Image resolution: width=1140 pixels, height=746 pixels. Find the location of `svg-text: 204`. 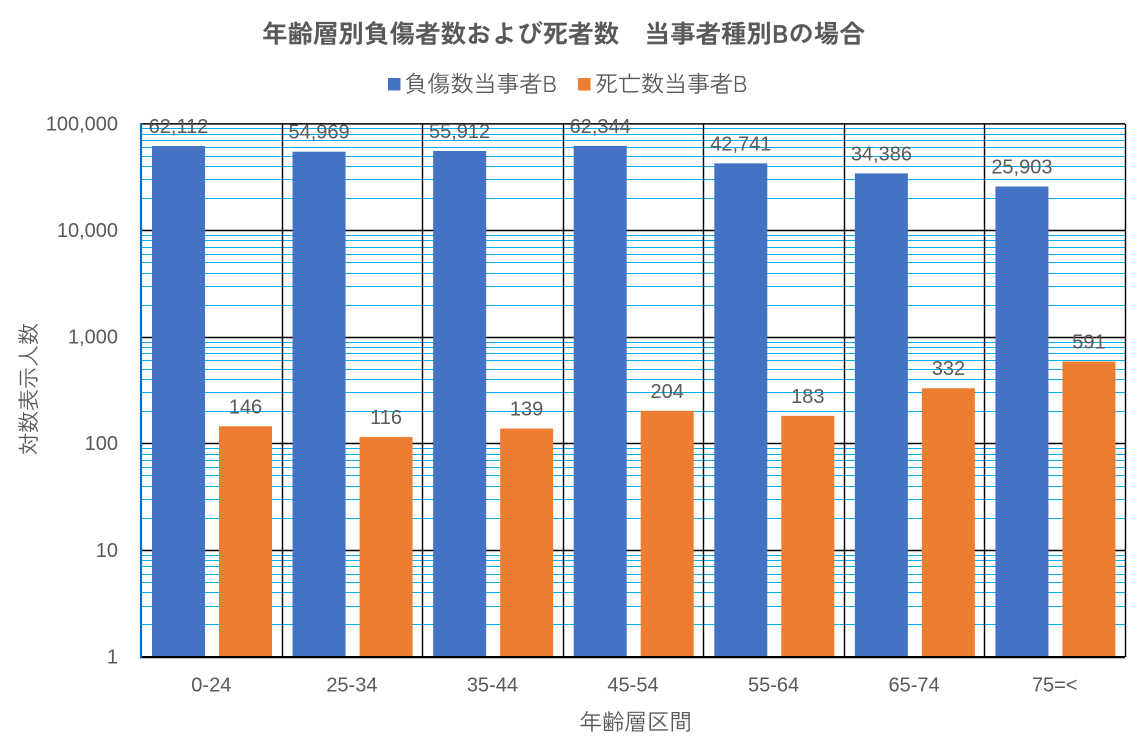

svg-text: 204 is located at coordinates (667, 392).